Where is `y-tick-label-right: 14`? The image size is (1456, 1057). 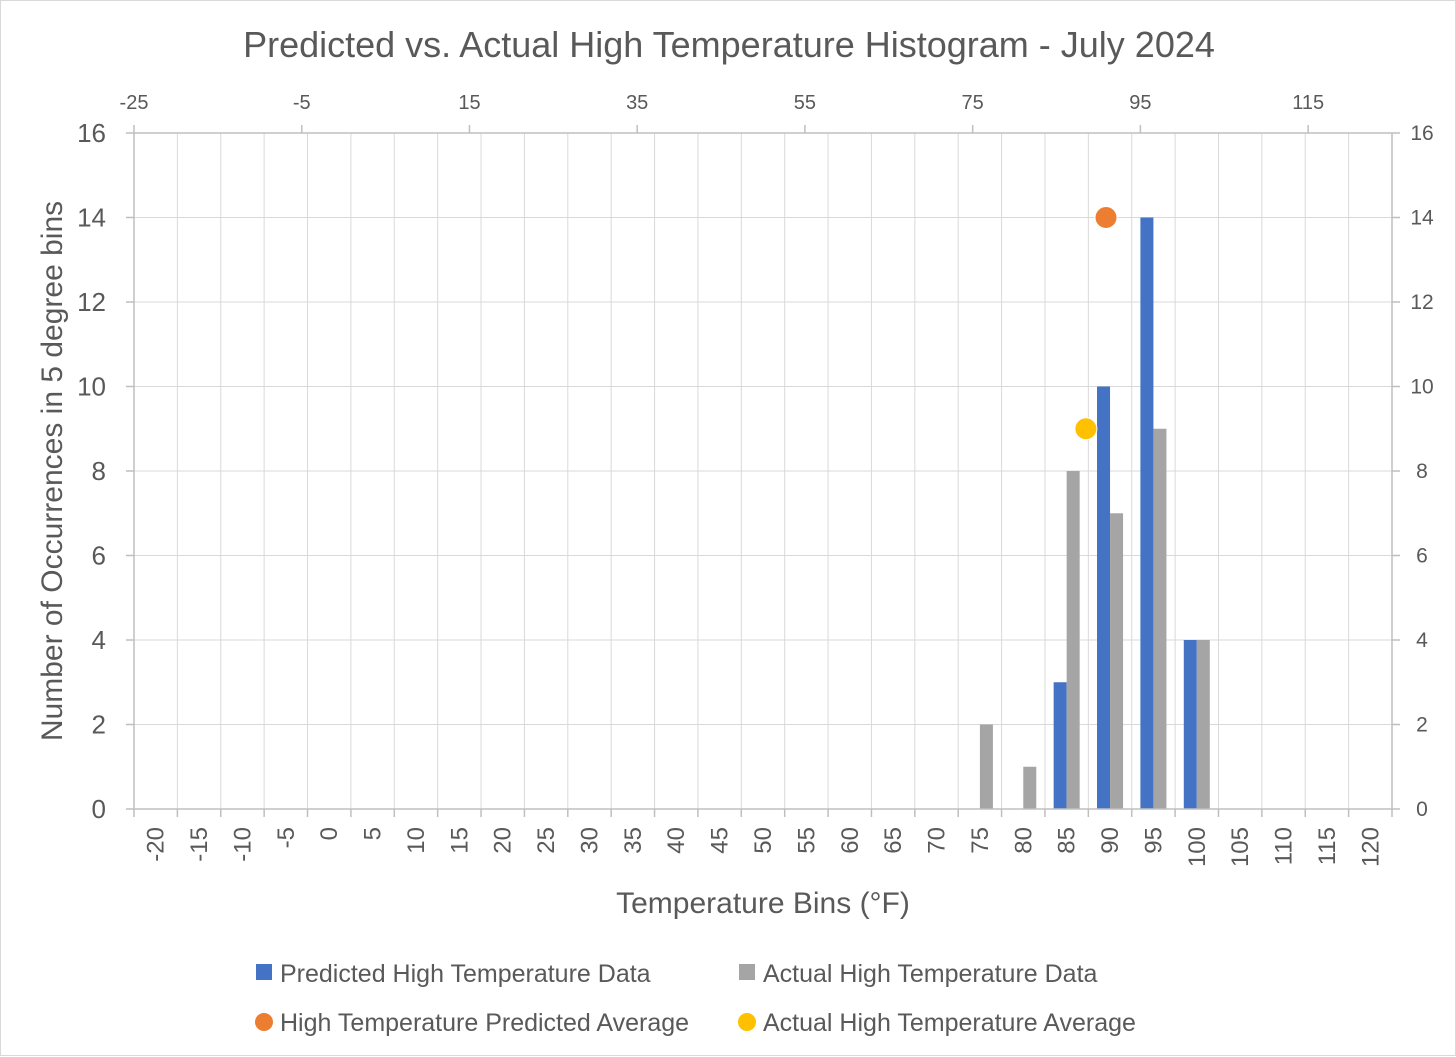 y-tick-label-right: 14 is located at coordinates (1422, 218).